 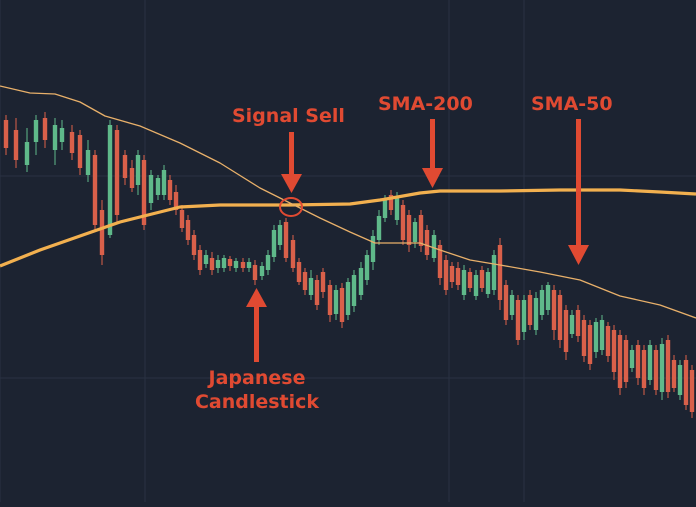 I want to click on signal-sell-arrow-shaft, so click(x=291, y=154).